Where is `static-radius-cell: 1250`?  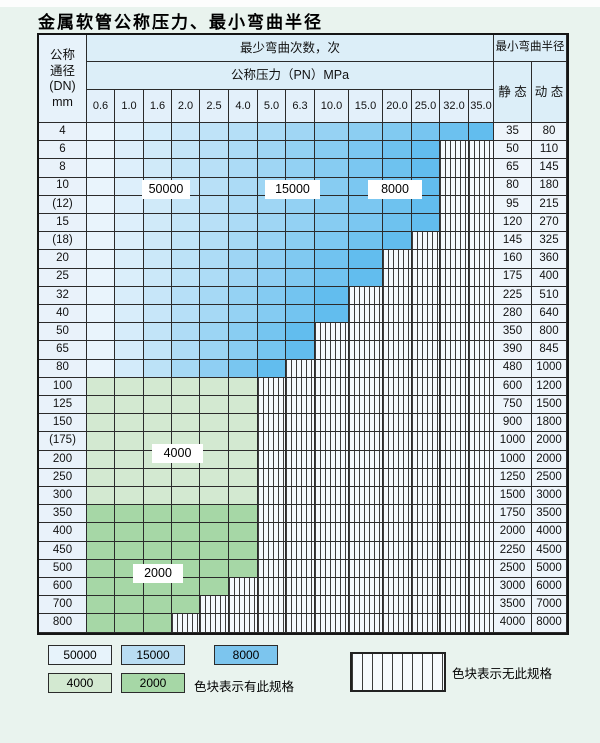 static-radius-cell: 1250 is located at coordinates (513, 478).